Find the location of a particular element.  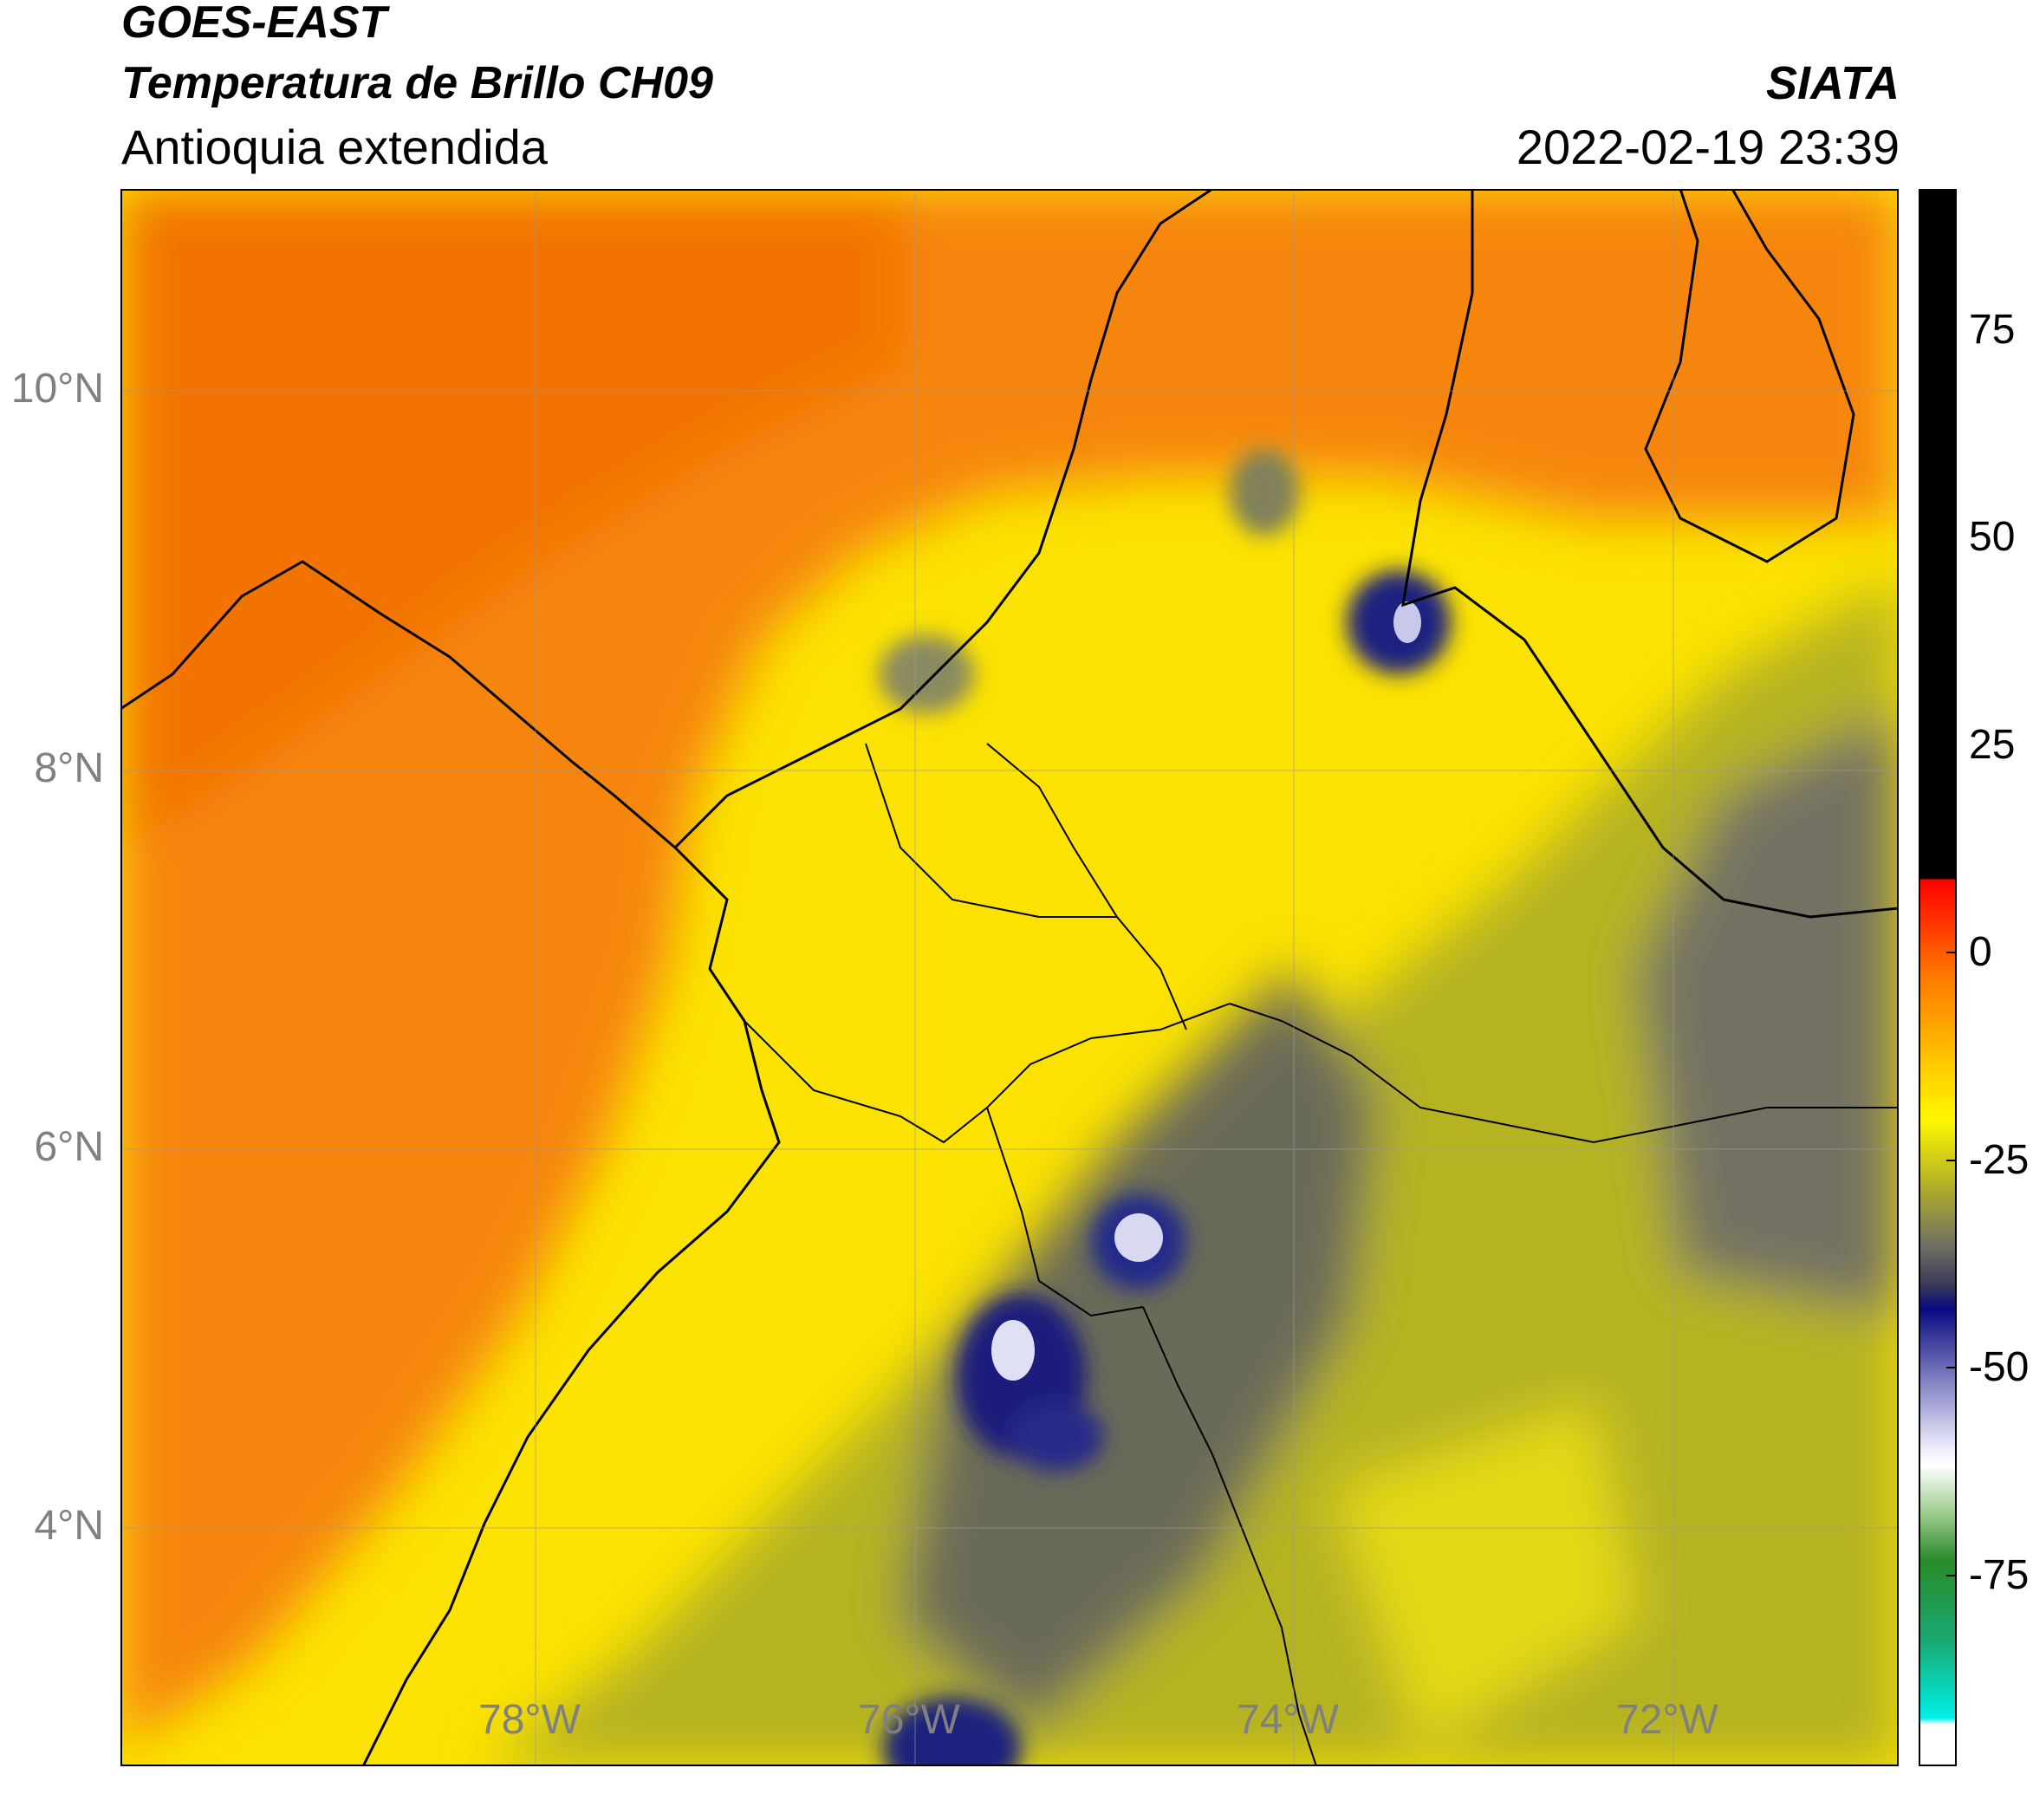

deep-orange-sea is located at coordinates (510, 518).